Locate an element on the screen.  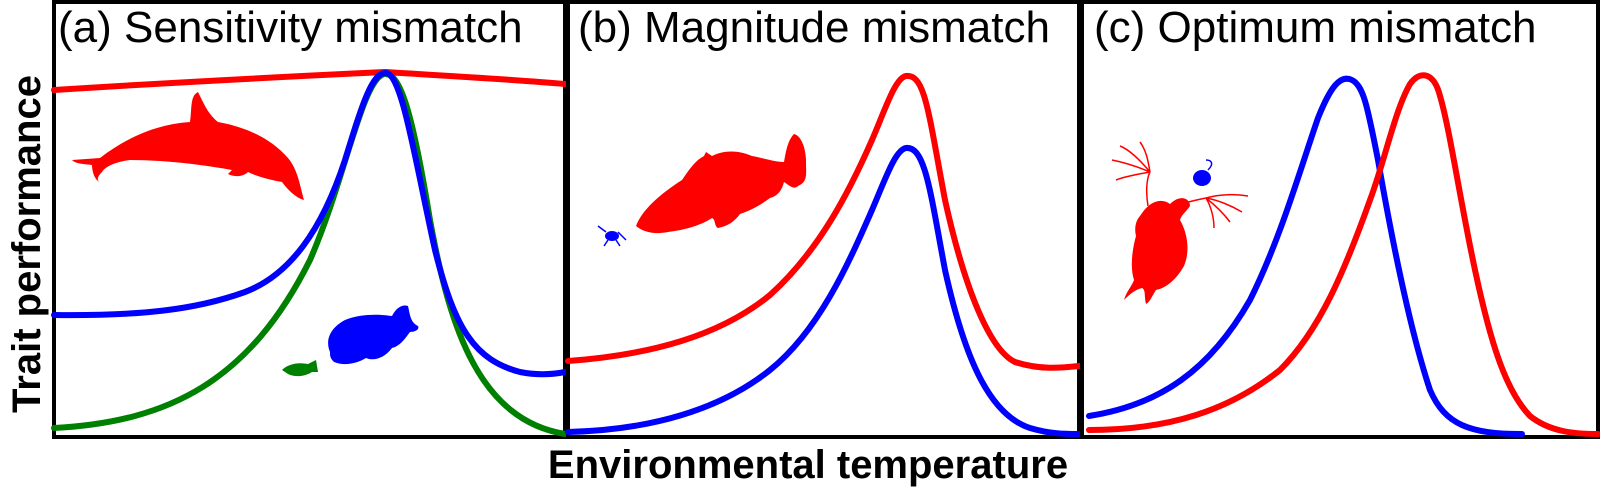
panel-b-title: (b) Magnitude mismatch is located at coordinates (814, 27).